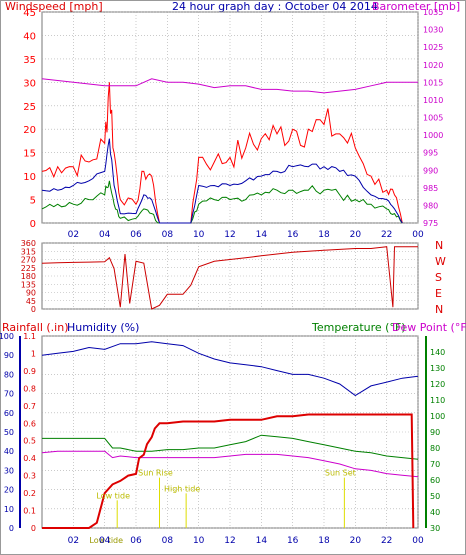  Describe the element at coordinates (31, 301) in the screenshot. I see `direction-tick-label: 45` at that location.